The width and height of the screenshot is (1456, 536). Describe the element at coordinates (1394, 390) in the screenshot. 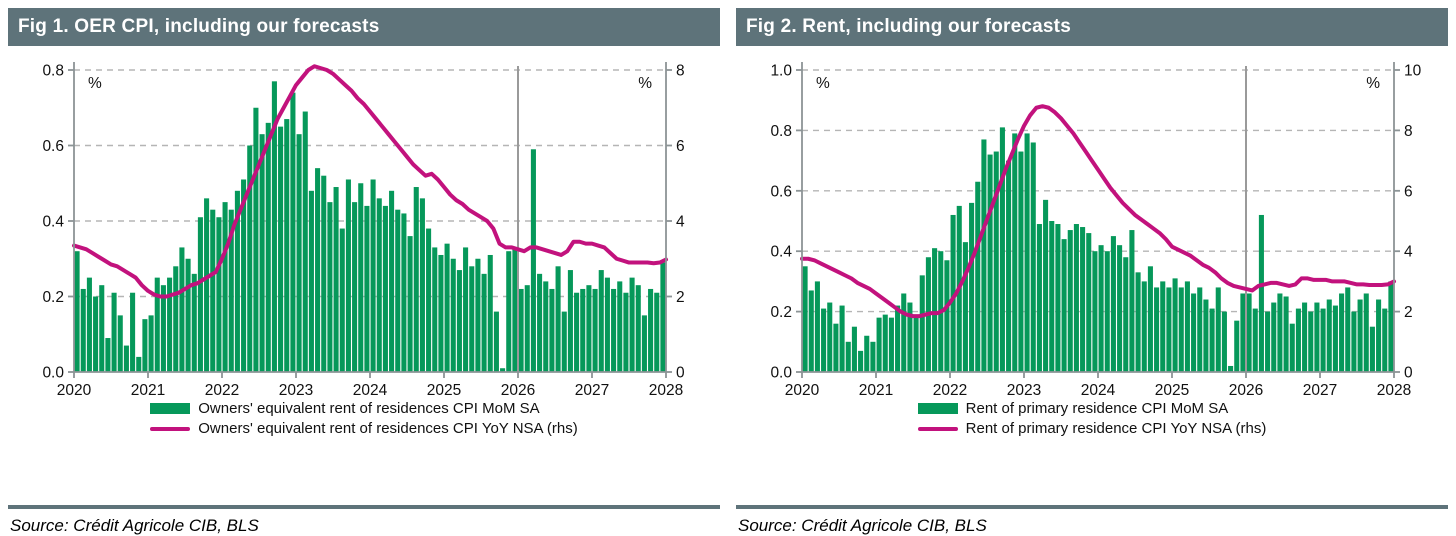

I see `svg-text: 2028` at that location.